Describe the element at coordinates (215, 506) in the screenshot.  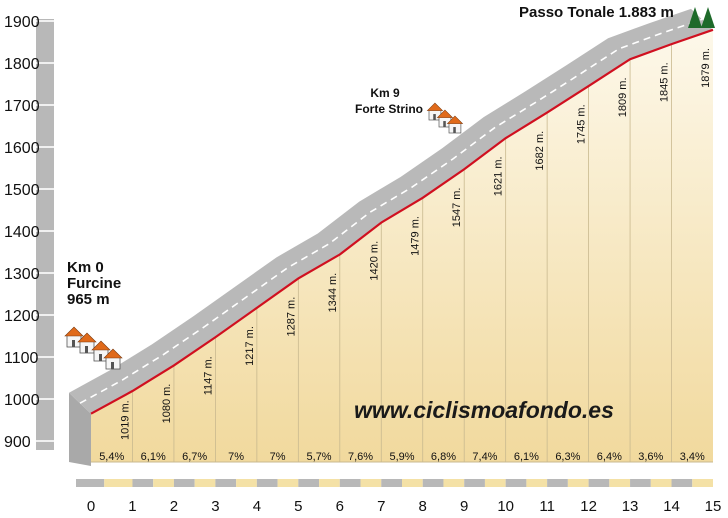
I see `x-tick-label: 3` at that location.